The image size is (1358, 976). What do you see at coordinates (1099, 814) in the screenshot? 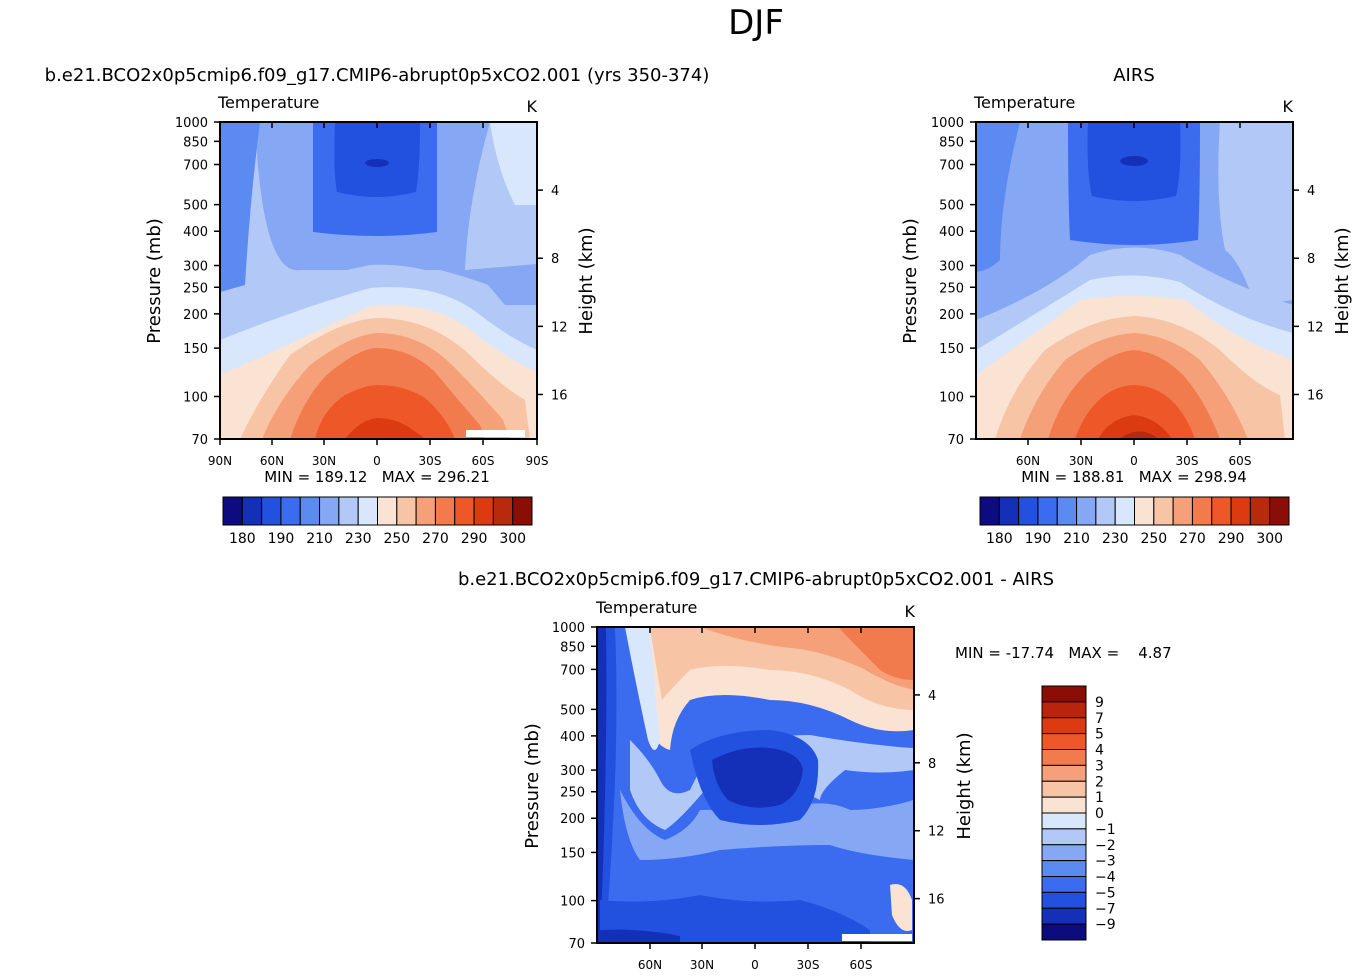
I see `colorbar-label: 0` at bounding box center [1099, 814].